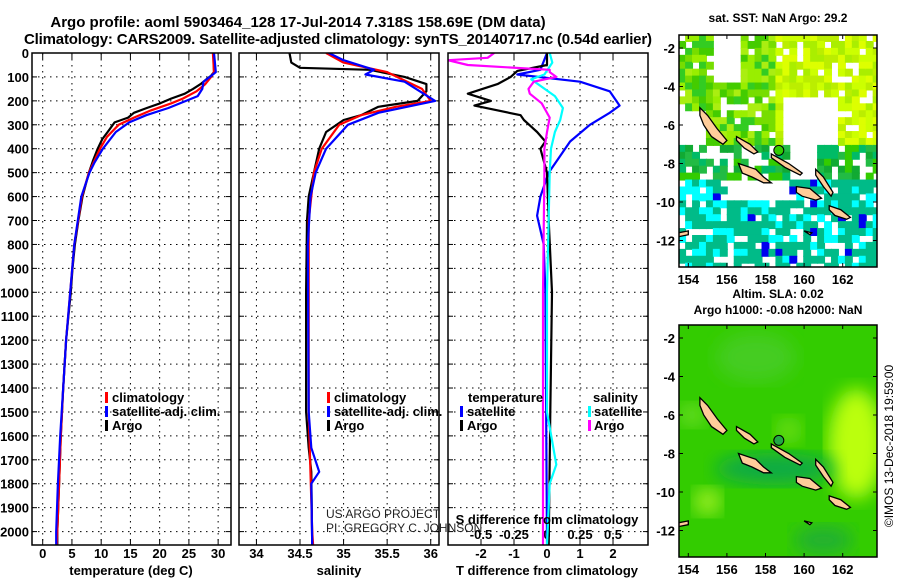 The width and height of the screenshot is (900, 580). What do you see at coordinates (14, 460) in the screenshot?
I see `depth-tick-label: 1700` at bounding box center [14, 460].